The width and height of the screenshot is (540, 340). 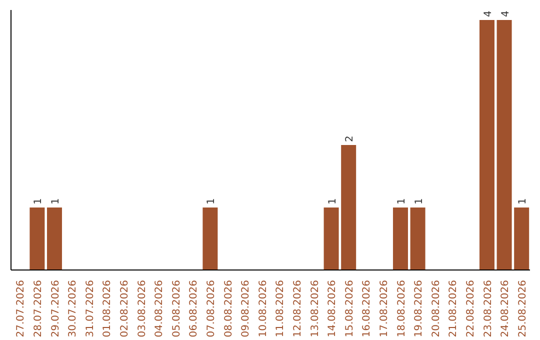 I want to click on x-tick-label: 06.08.2026, so click(x=194, y=309).